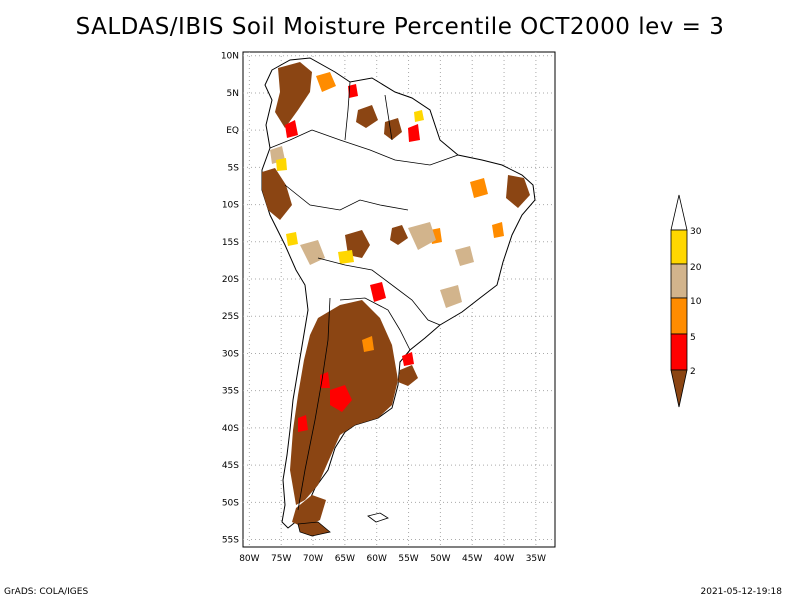 Image resolution: width=800 pixels, height=600 pixels. I want to click on colorbar-label-5: 5, so click(693, 338).